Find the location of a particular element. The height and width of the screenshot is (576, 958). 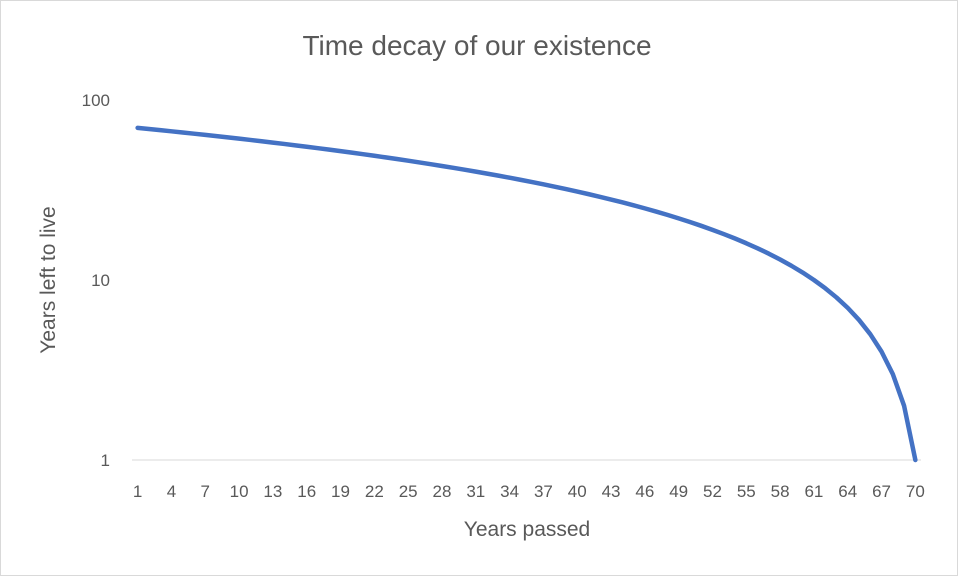

x-tick-label: 67 is located at coordinates (881, 491).